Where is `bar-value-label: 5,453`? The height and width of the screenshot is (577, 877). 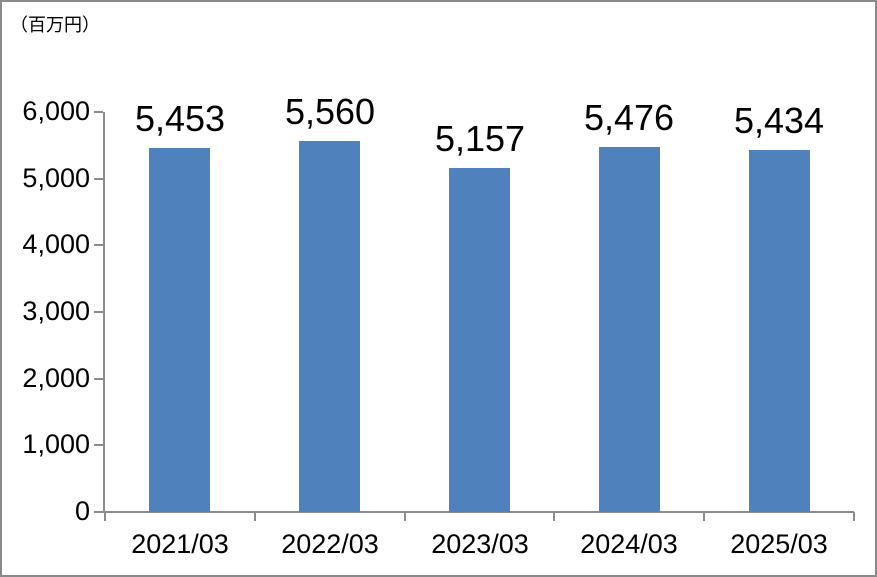 bar-value-label: 5,453 is located at coordinates (180, 118).